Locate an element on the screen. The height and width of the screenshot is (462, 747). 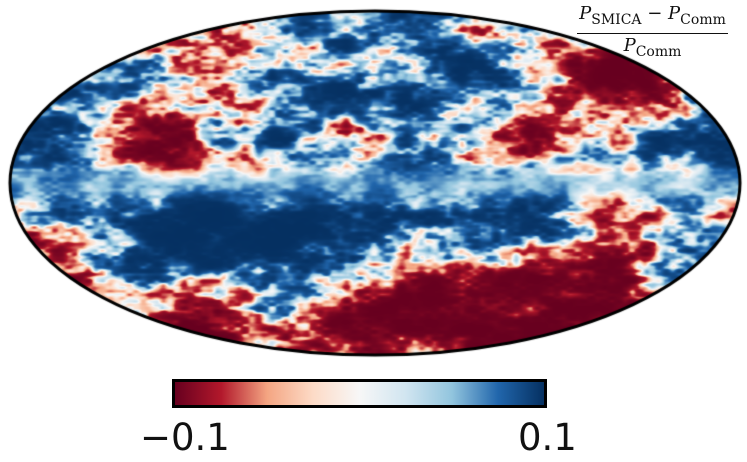
formula-denominator: PComm is located at coordinates (652, 47).